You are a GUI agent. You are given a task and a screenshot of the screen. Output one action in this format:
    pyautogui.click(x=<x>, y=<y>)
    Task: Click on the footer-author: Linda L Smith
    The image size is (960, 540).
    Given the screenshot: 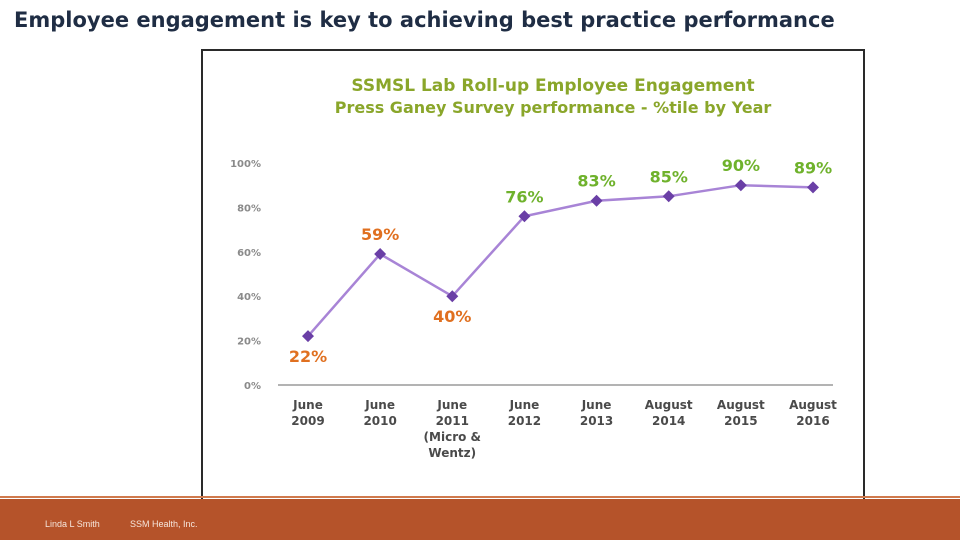 What is the action you would take?
    pyautogui.click(x=72, y=524)
    